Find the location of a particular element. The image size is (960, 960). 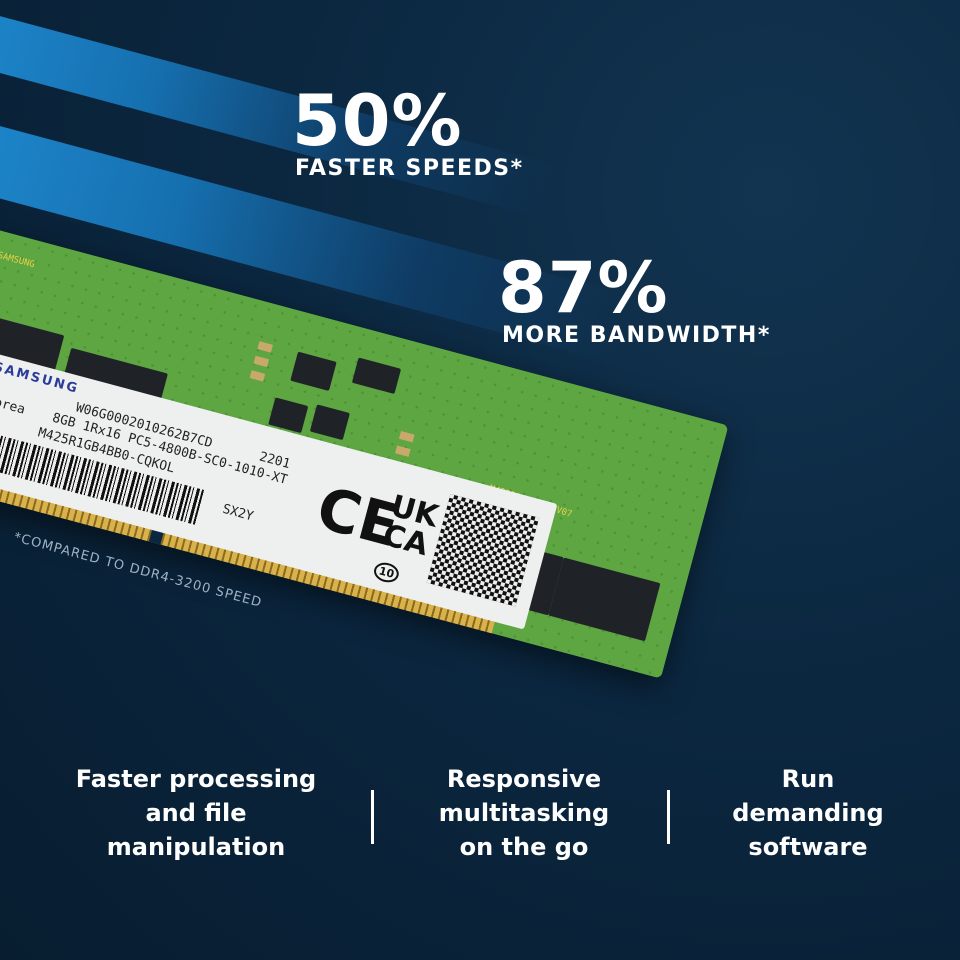

feature-line: manipulation is located at coordinates (196, 847).